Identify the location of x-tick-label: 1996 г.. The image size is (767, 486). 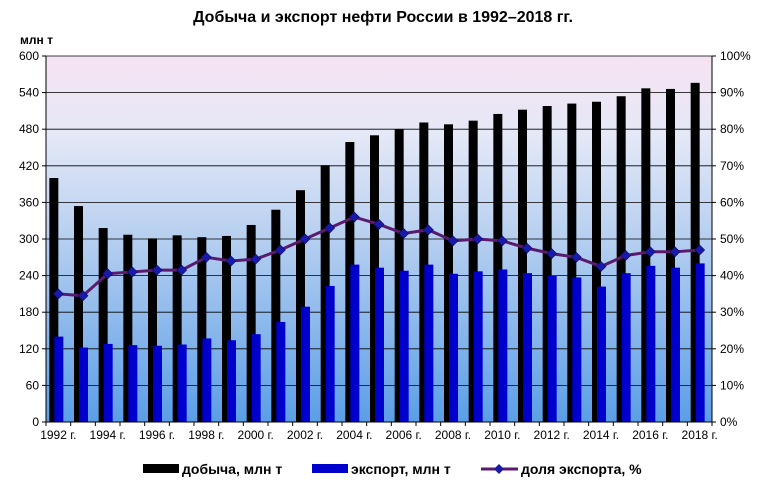
(157, 435).